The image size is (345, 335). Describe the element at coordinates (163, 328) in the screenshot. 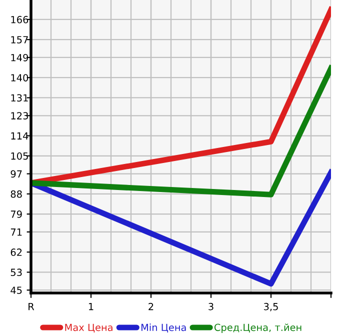

I see `legend-label: Min Цена` at that location.